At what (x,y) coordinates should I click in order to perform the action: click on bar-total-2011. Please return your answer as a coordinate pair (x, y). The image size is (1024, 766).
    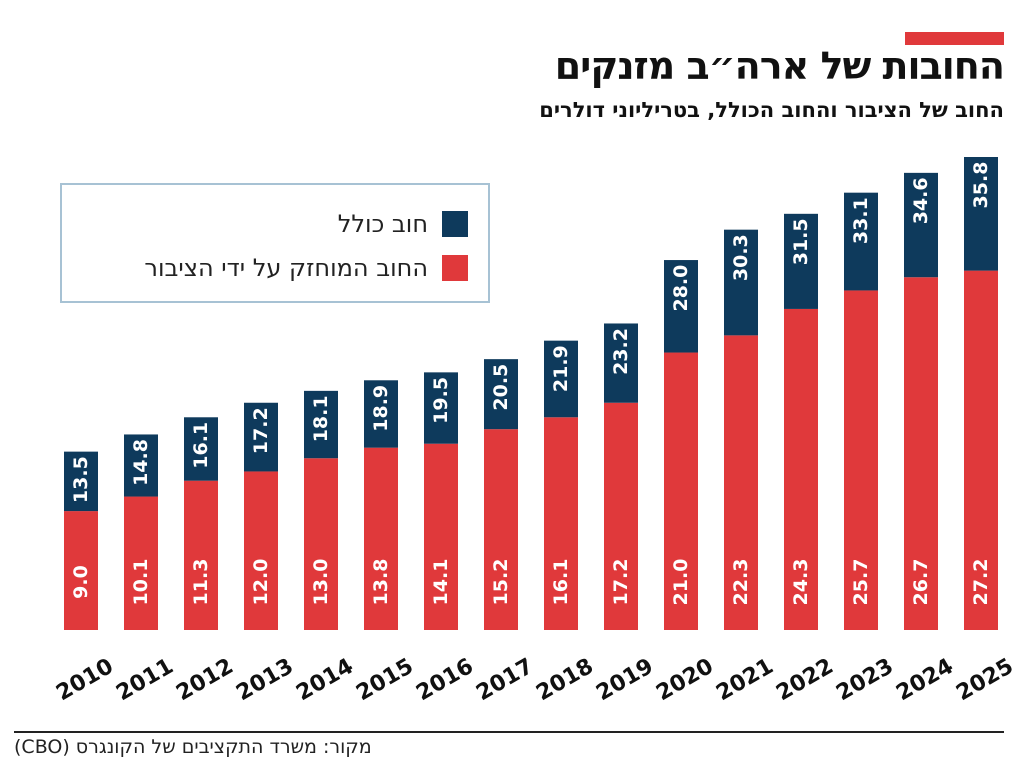
    Looking at the image, I should click on (141, 465).